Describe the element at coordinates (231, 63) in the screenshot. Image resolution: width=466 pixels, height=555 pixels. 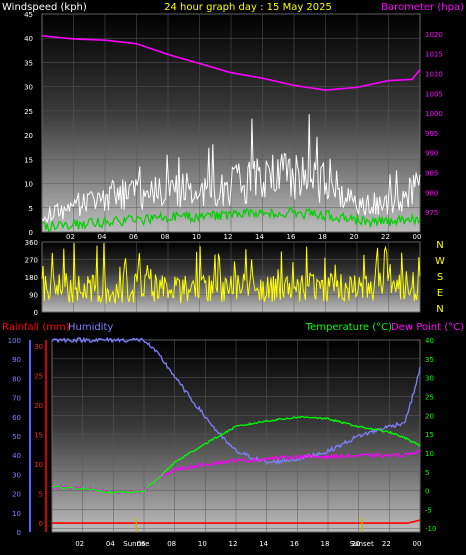
I see `barometer-line` at that location.